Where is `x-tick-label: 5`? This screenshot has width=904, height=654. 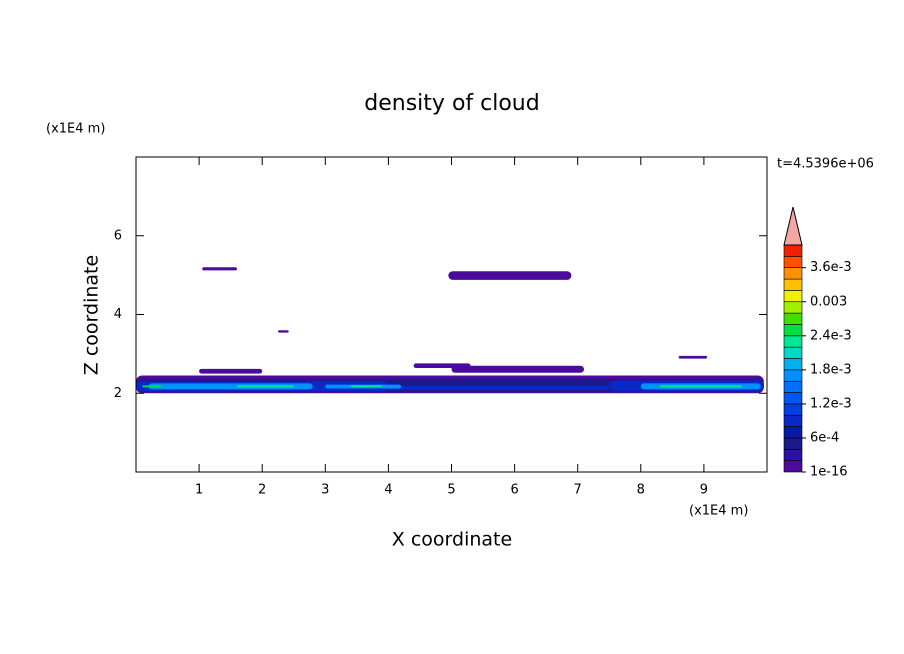
x-tick-label: 5 is located at coordinates (451, 490).